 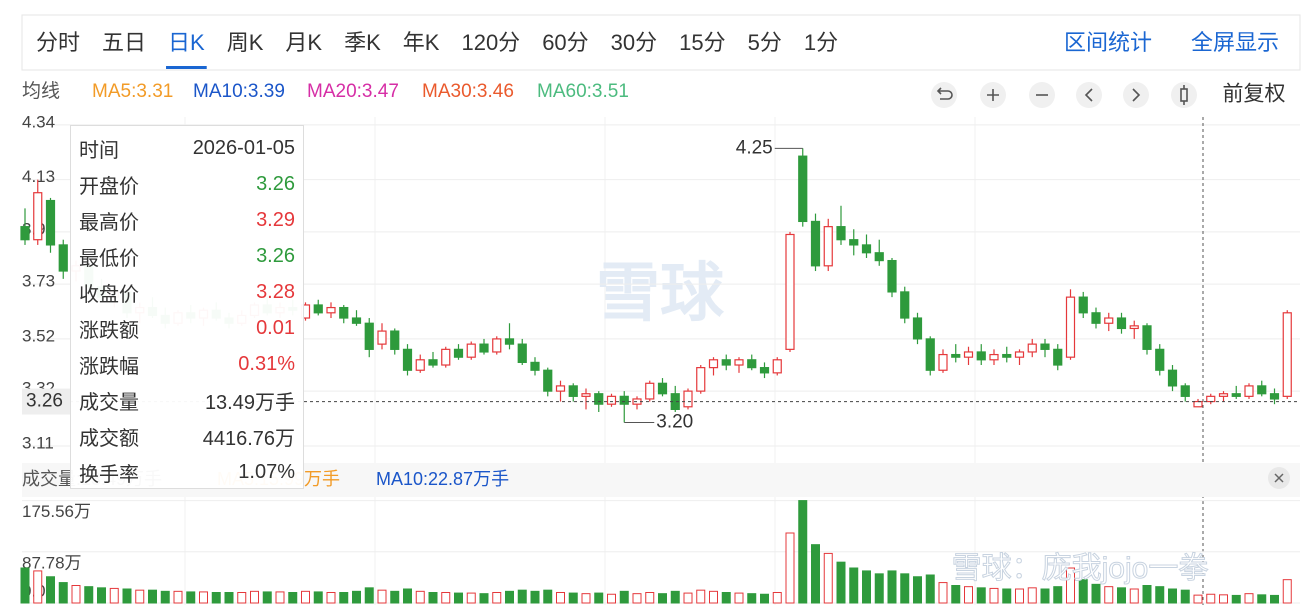 What do you see at coordinates (362, 42) in the screenshot?
I see `tab: 季K` at bounding box center [362, 42].